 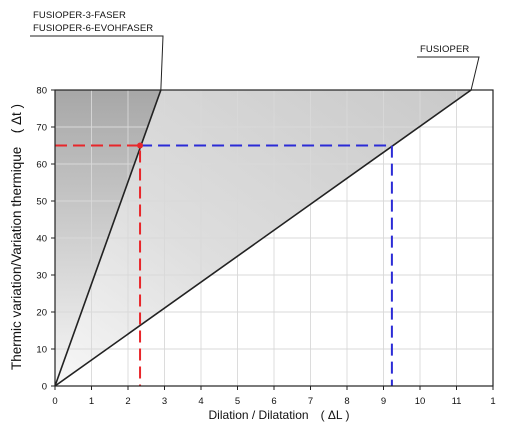 What do you see at coordinates (457, 401) in the screenshot?
I see `x-tick-label: 11` at bounding box center [457, 401].